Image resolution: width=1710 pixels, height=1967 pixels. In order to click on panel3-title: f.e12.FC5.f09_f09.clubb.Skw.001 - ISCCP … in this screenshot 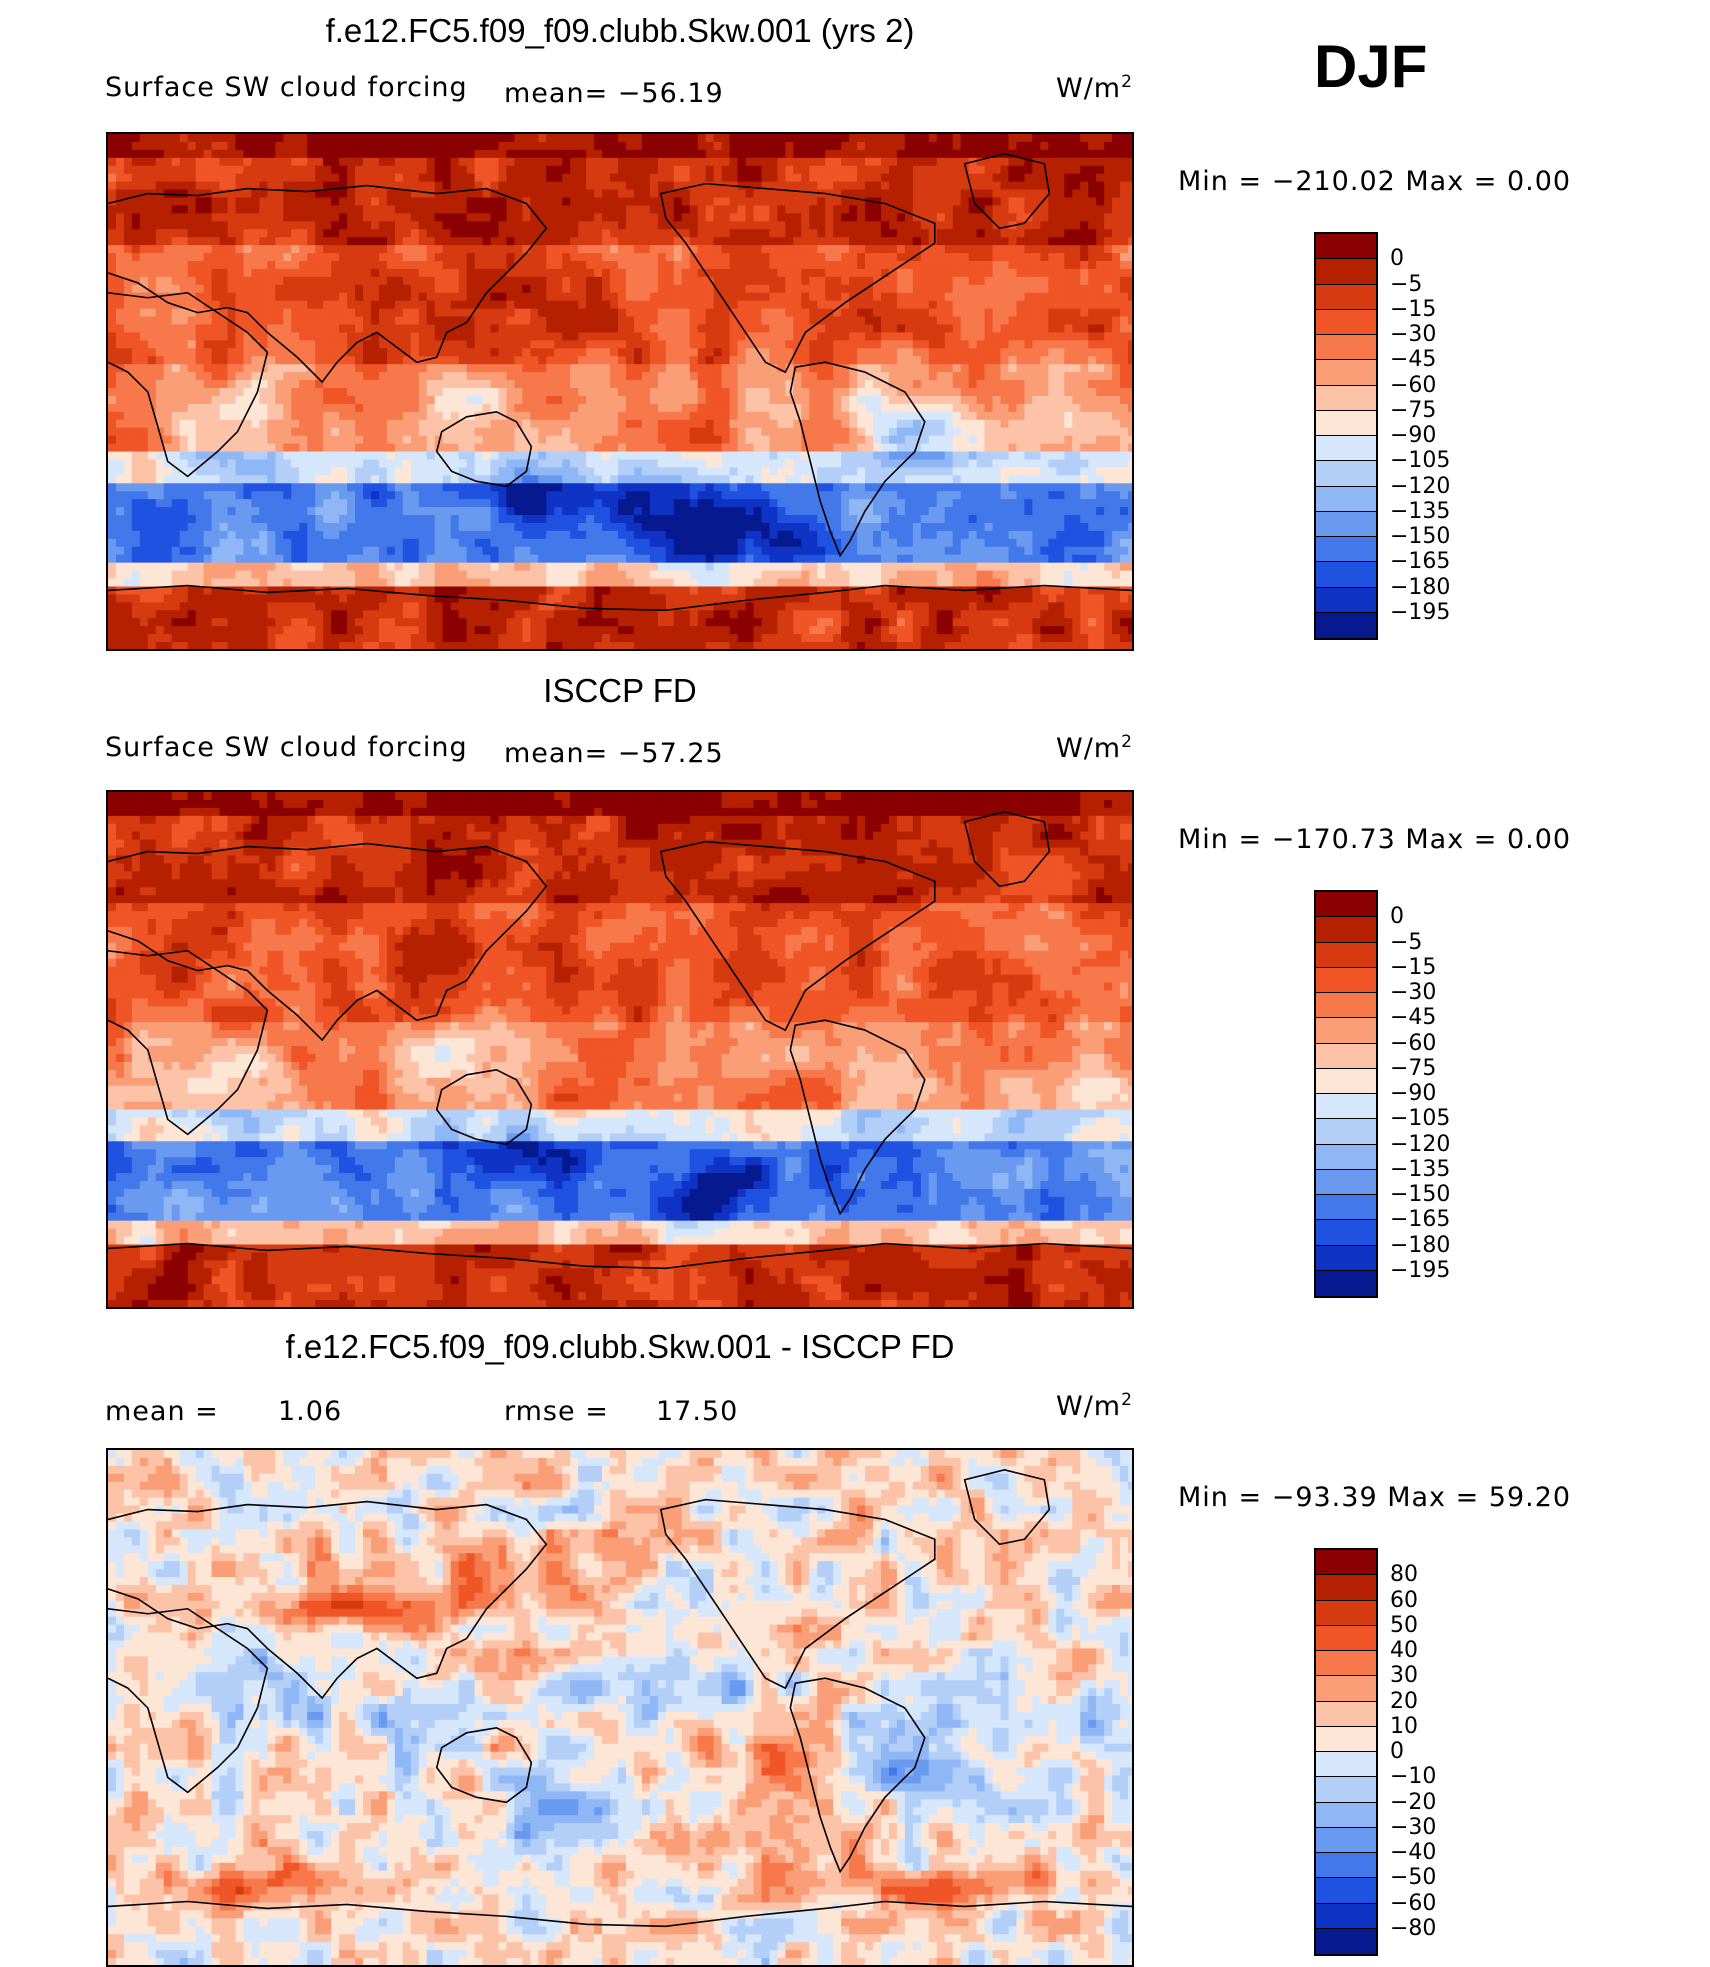, I will do `click(620, 1347)`.